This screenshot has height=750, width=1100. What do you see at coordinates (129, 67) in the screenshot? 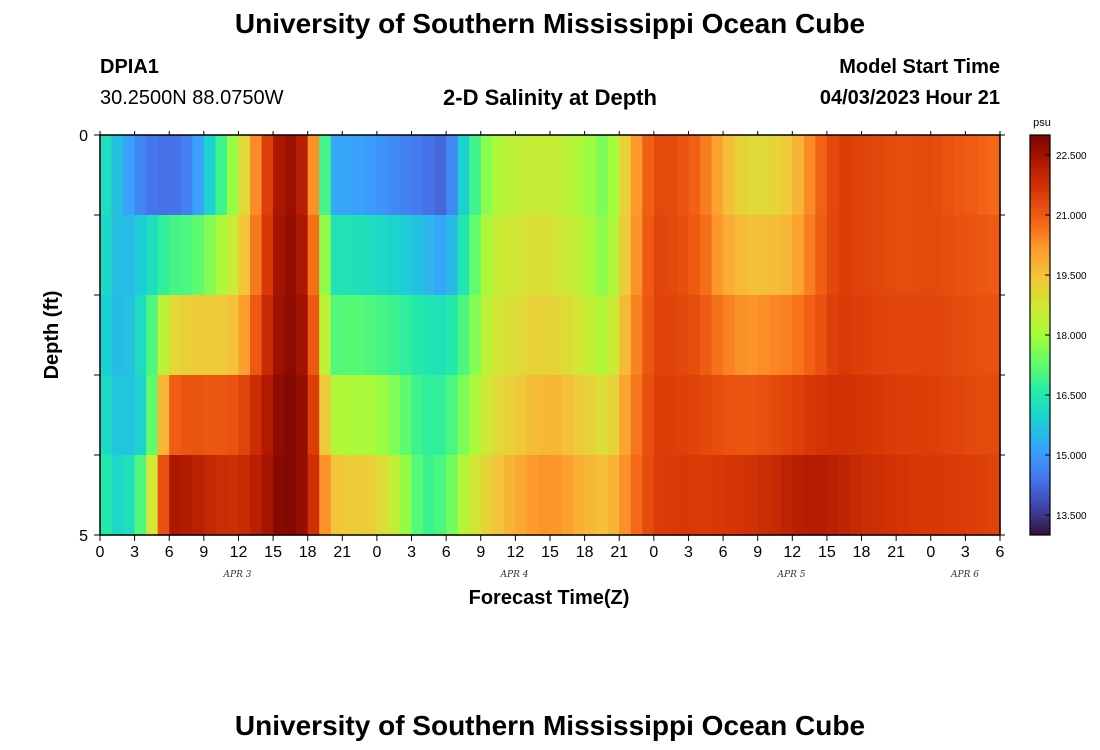
I see `station-id: DPIA1` at bounding box center [129, 67].